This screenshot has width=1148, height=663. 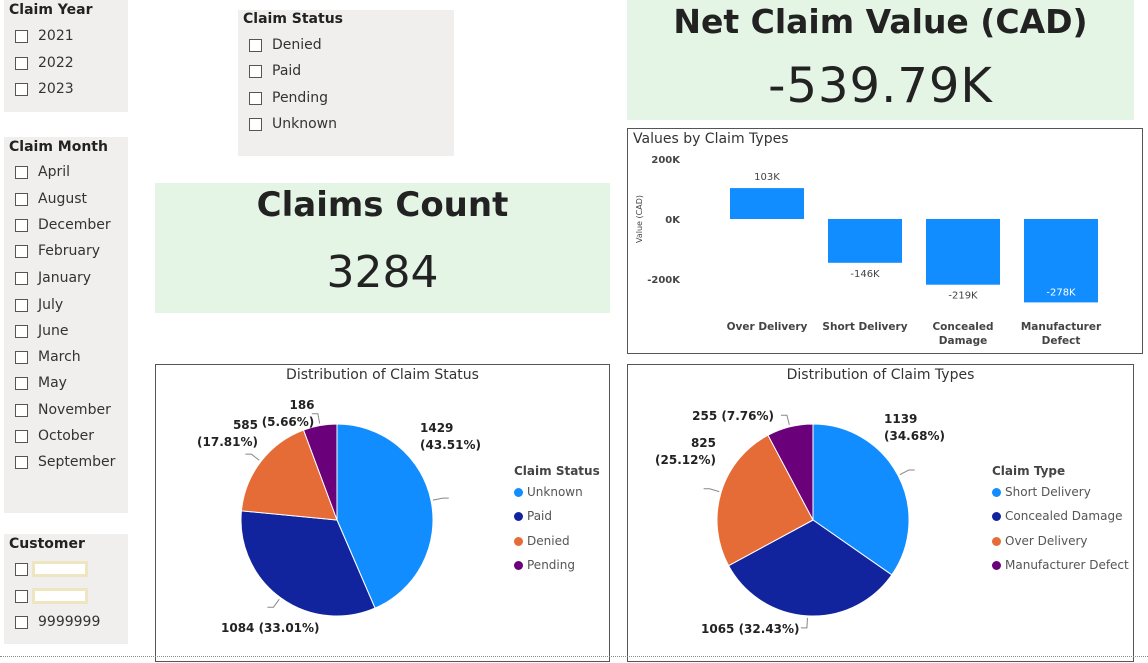 I want to click on claim-status-option-paid: Paid, so click(x=275, y=71).